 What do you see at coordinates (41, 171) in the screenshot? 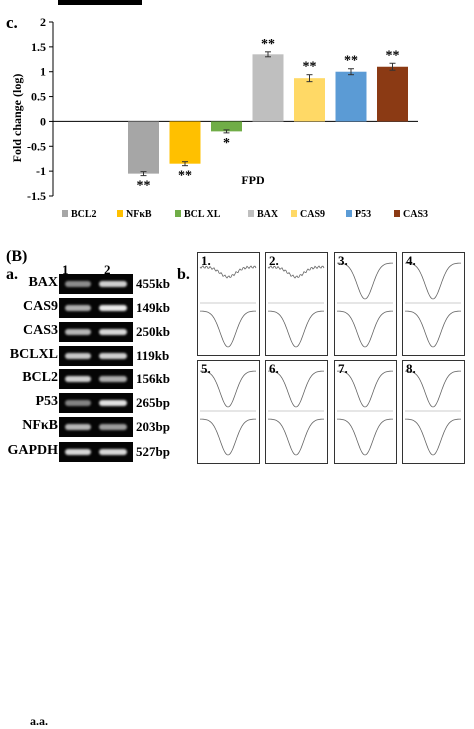
I see `y-tick-label: -1` at bounding box center [41, 171].